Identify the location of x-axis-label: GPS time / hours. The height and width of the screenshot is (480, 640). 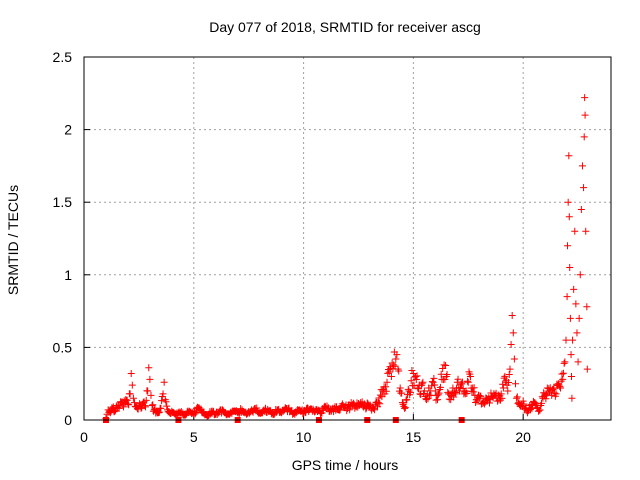
(345, 465).